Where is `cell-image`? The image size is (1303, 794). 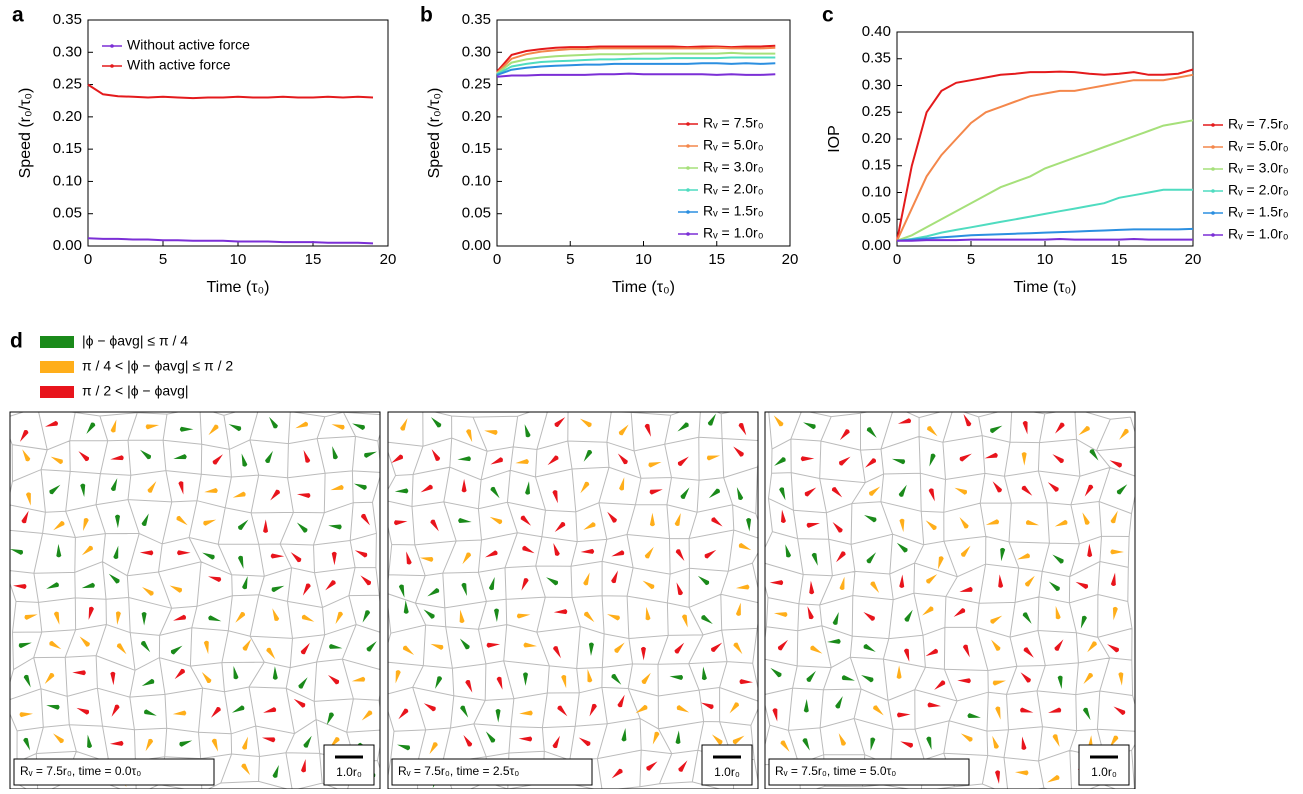
cell-image is located at coordinates (950, 600).